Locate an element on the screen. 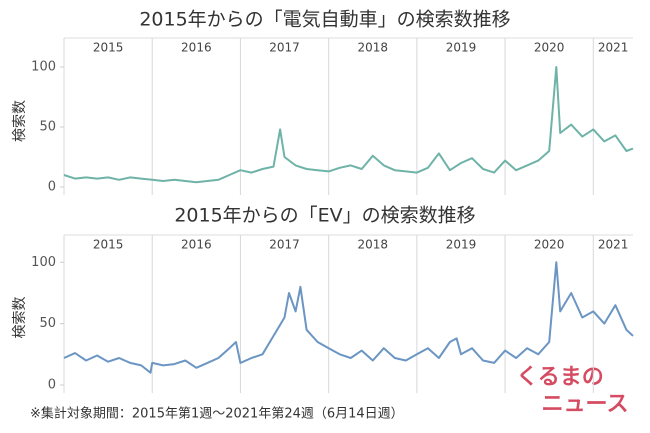 This screenshot has width=650, height=433. footnote: ※集計対象期間：2015年第1週～2021年第24週（6月14日週） is located at coordinates (217, 414).